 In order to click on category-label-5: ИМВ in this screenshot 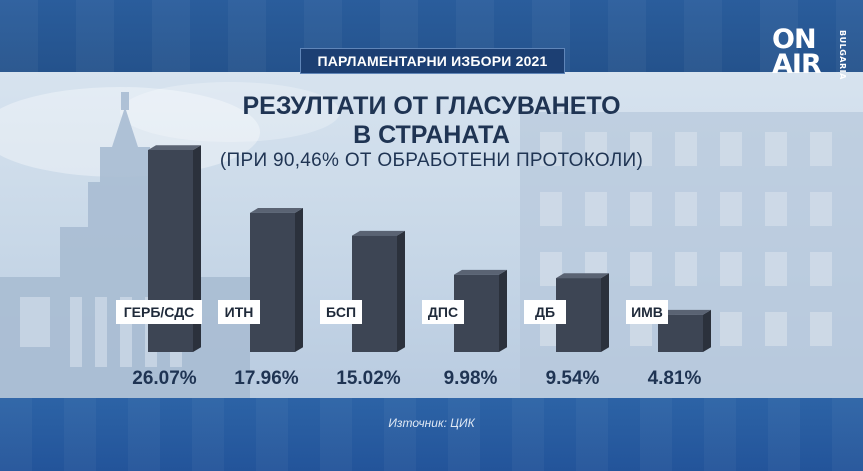, I will do `click(647, 312)`.